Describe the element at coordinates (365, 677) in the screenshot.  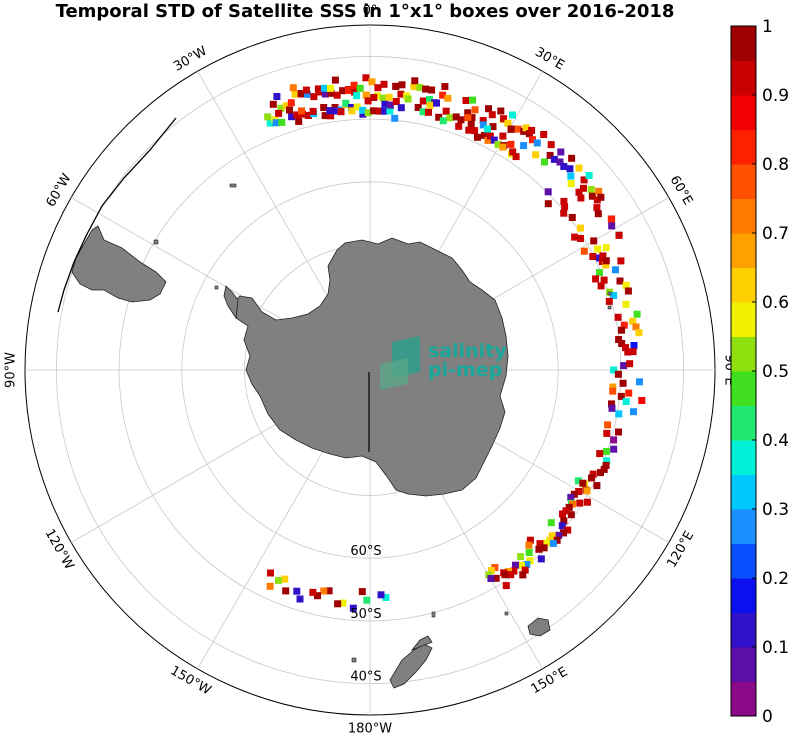
I see `lat-label: 40°S` at that location.